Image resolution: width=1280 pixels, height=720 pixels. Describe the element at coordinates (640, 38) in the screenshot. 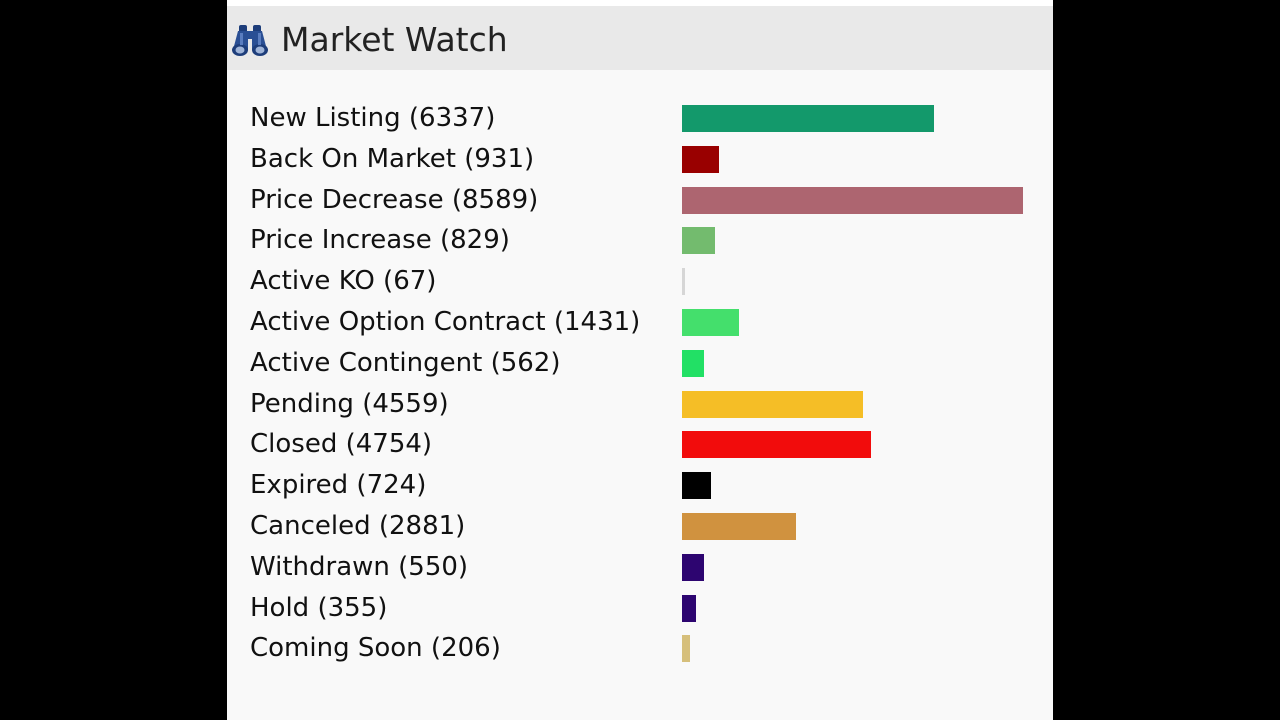

I see `panel-header: Market Watch` at that location.